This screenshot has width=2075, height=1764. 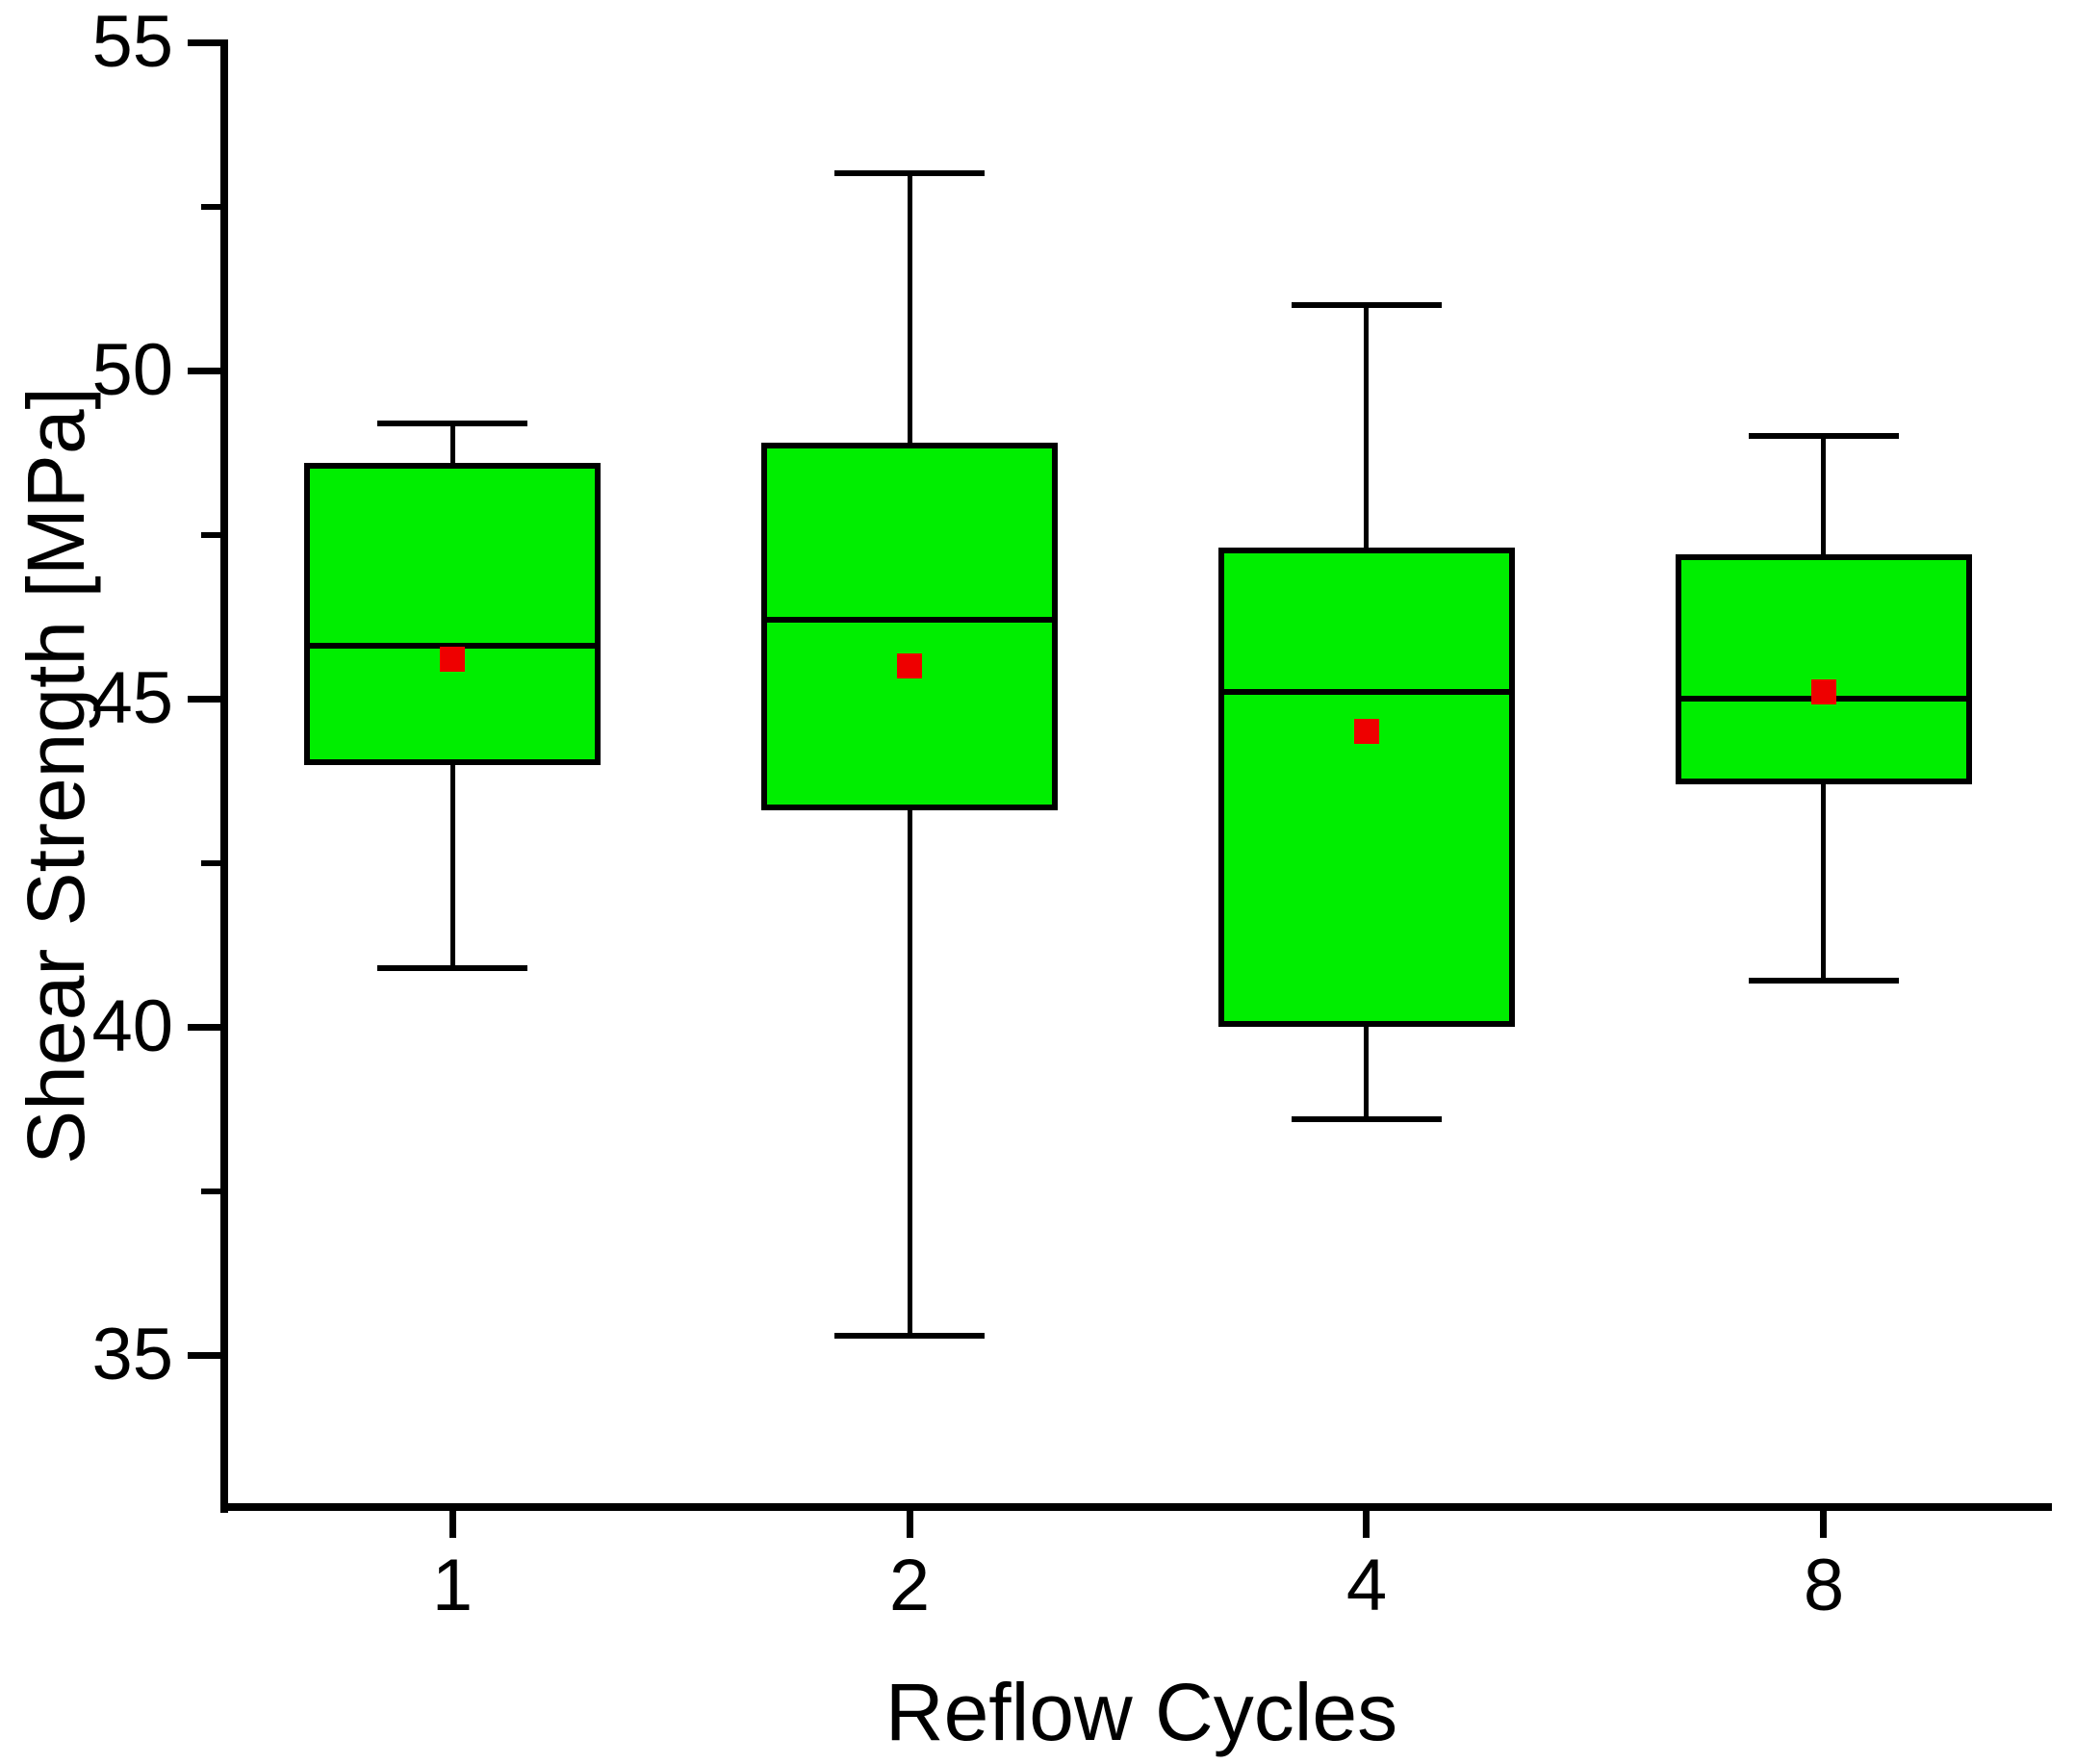 What do you see at coordinates (1136, 1507) in the screenshot?
I see `x-axis-line` at bounding box center [1136, 1507].